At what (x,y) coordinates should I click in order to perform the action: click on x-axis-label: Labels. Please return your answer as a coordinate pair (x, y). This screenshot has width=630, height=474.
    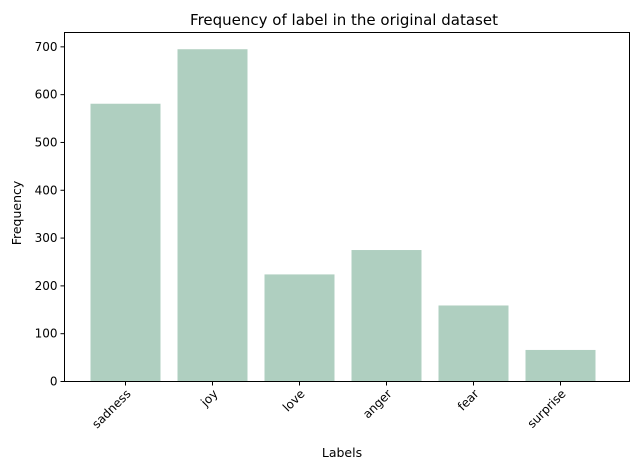
    Looking at the image, I should click on (342, 452).